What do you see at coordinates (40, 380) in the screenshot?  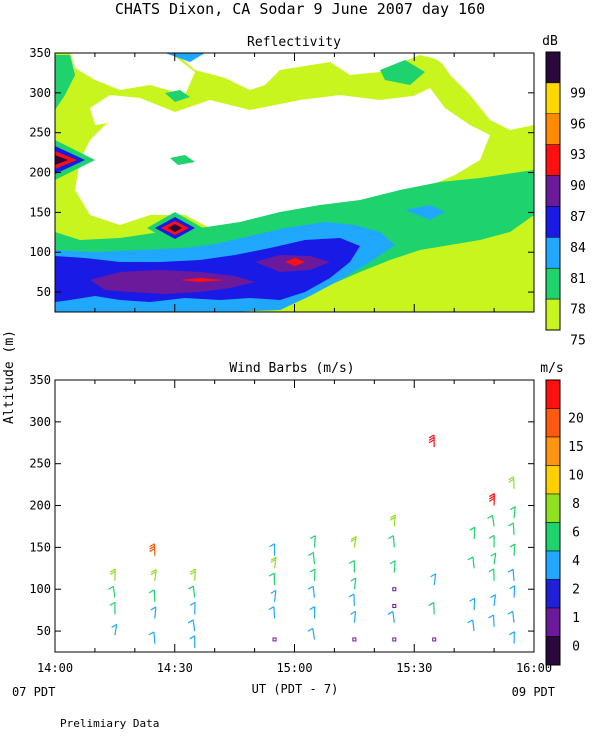 I see `y-tick-label: 350` at bounding box center [40, 380].